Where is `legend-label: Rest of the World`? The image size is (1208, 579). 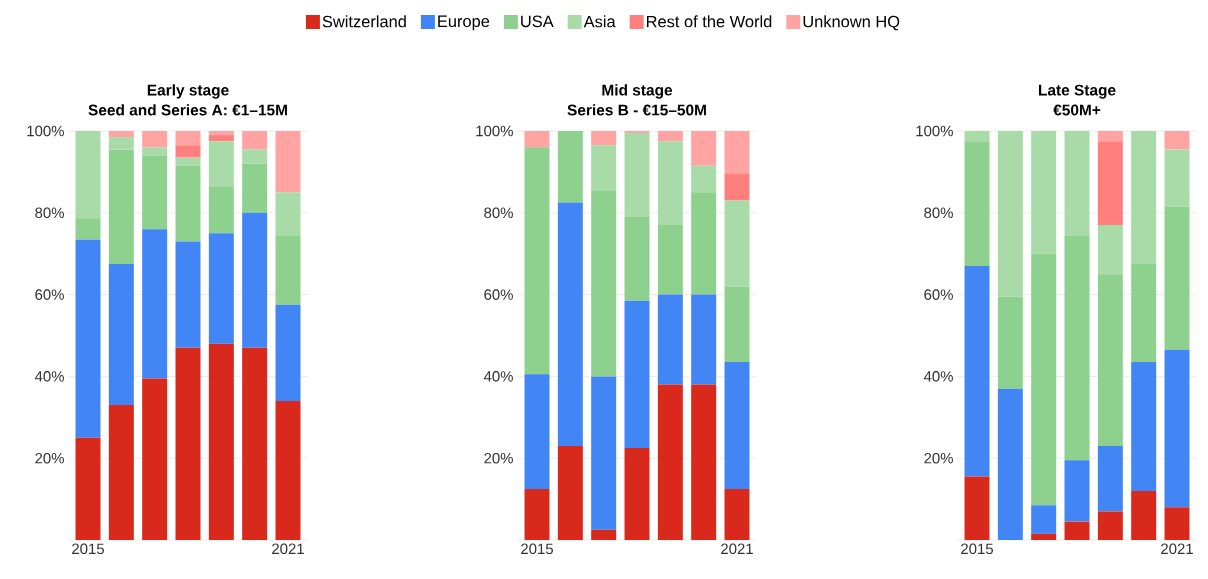
legend-label: Rest of the World is located at coordinates (709, 21).